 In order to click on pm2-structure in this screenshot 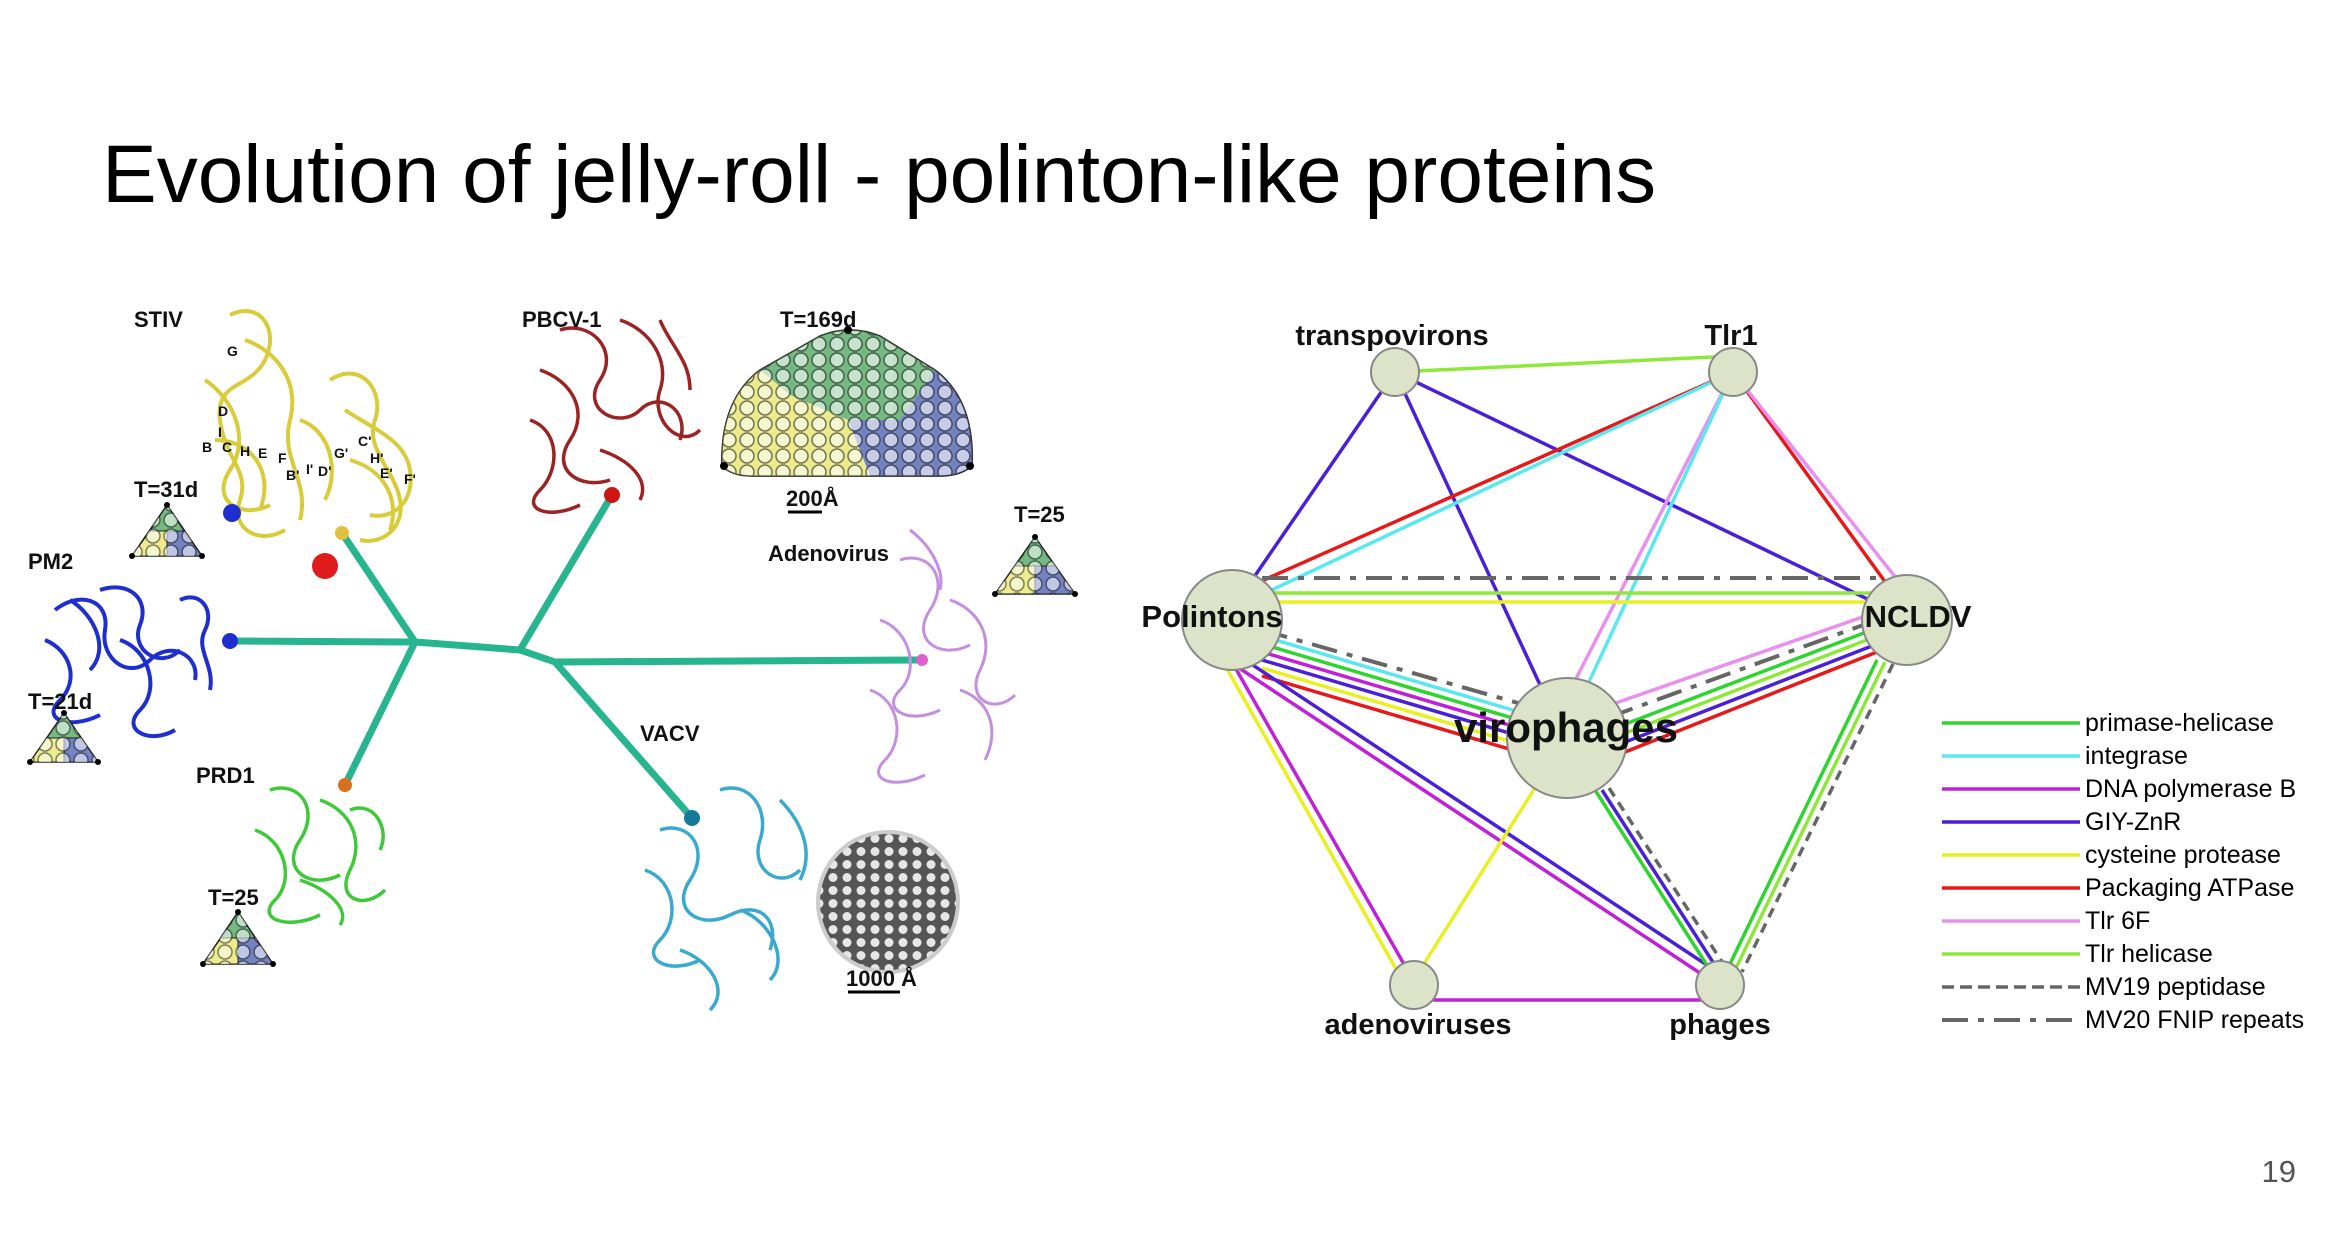, I will do `click(128, 662)`.